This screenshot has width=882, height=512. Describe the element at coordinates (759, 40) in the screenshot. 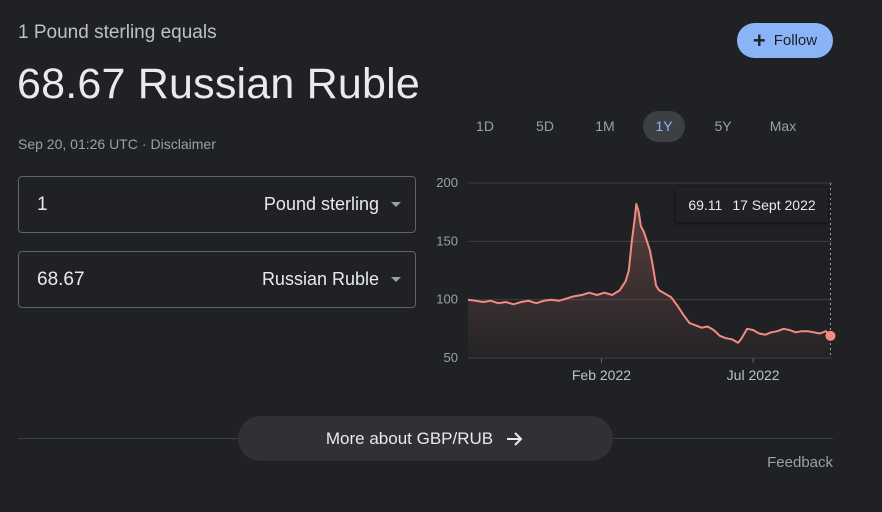

I see `plus-icon: +` at that location.